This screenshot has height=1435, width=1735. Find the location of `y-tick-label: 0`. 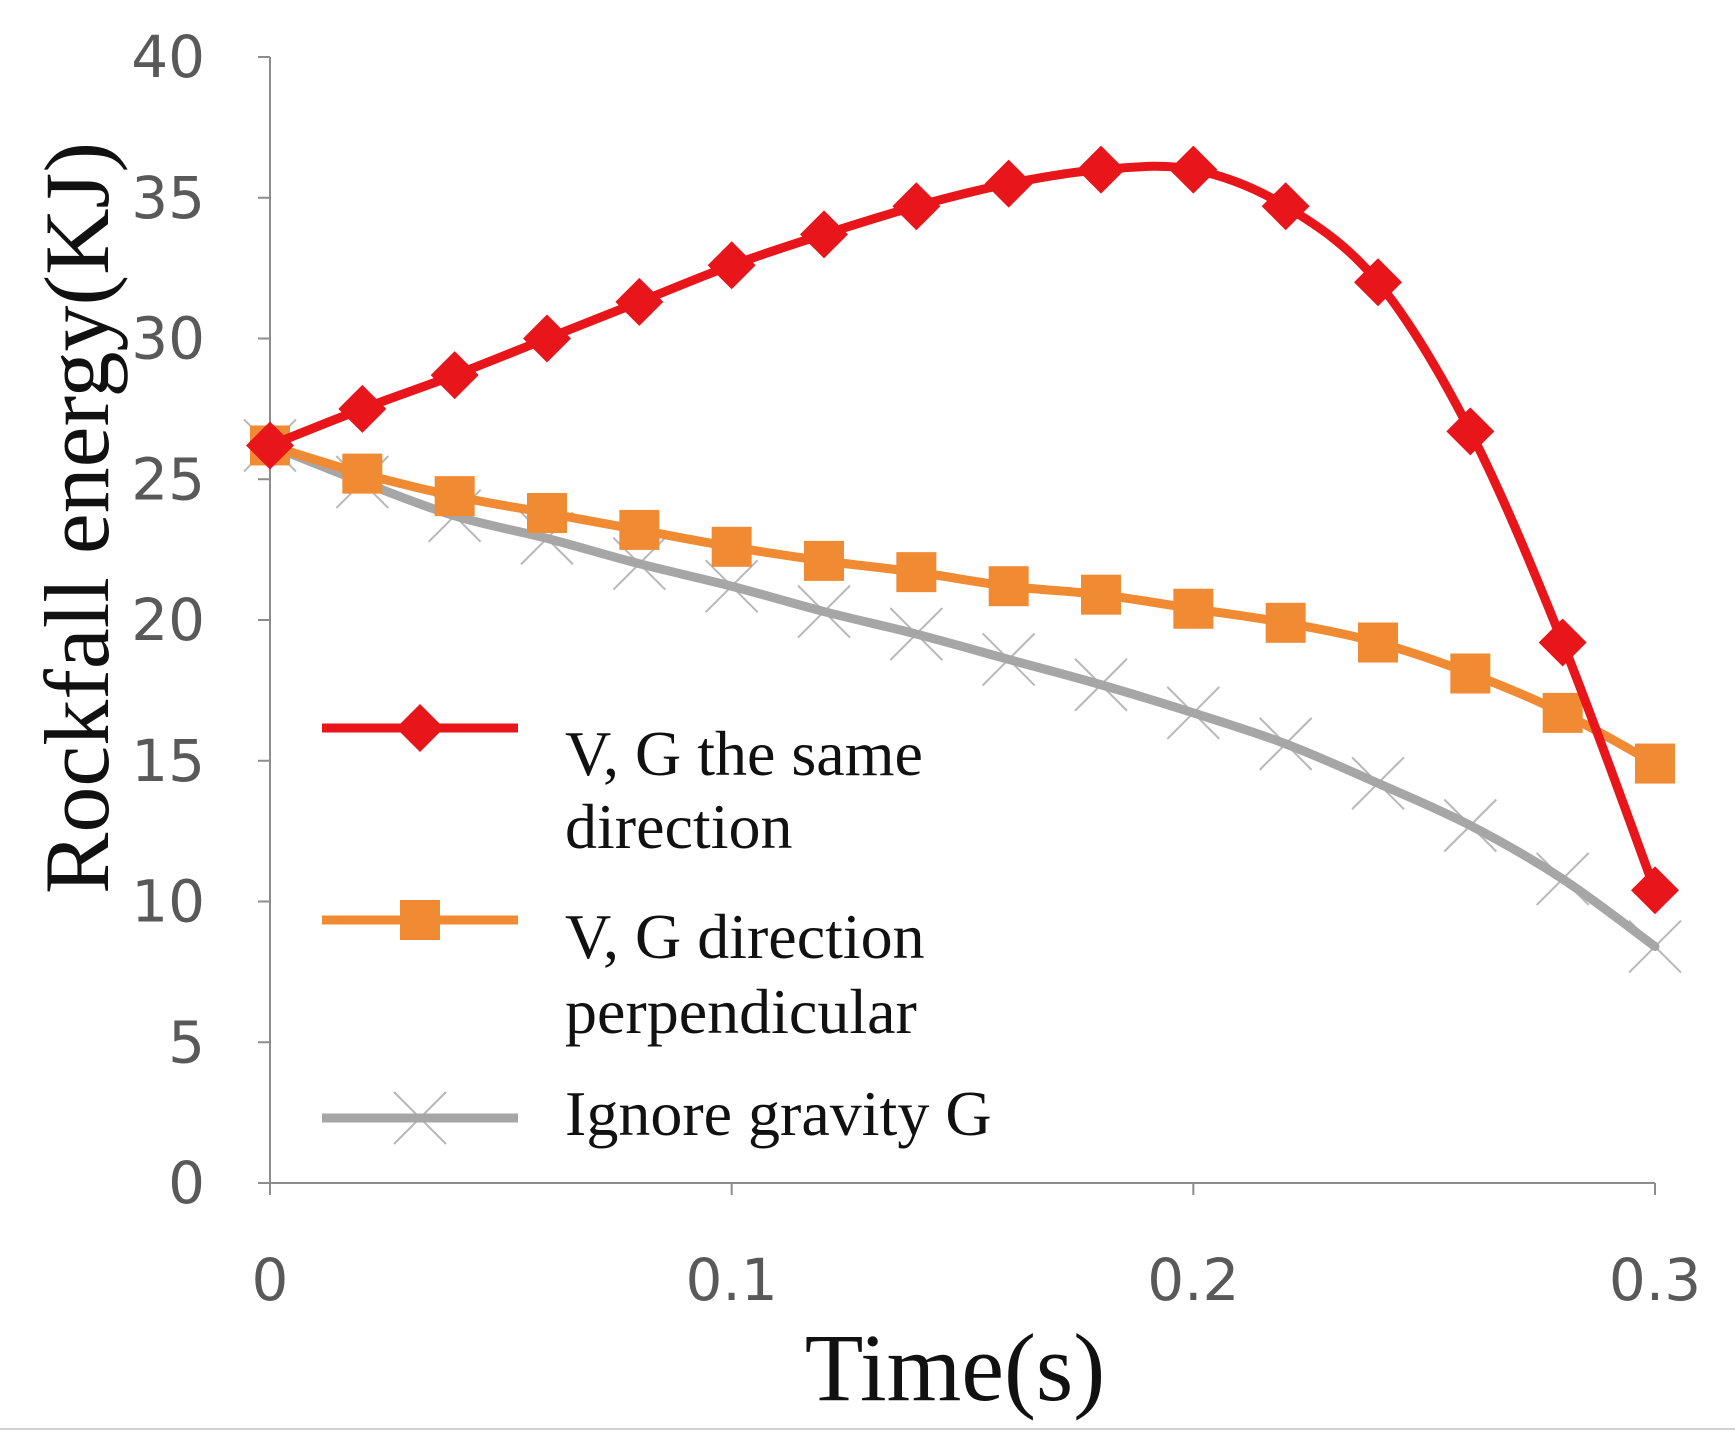

y-tick-label: 0 is located at coordinates (186, 1183).